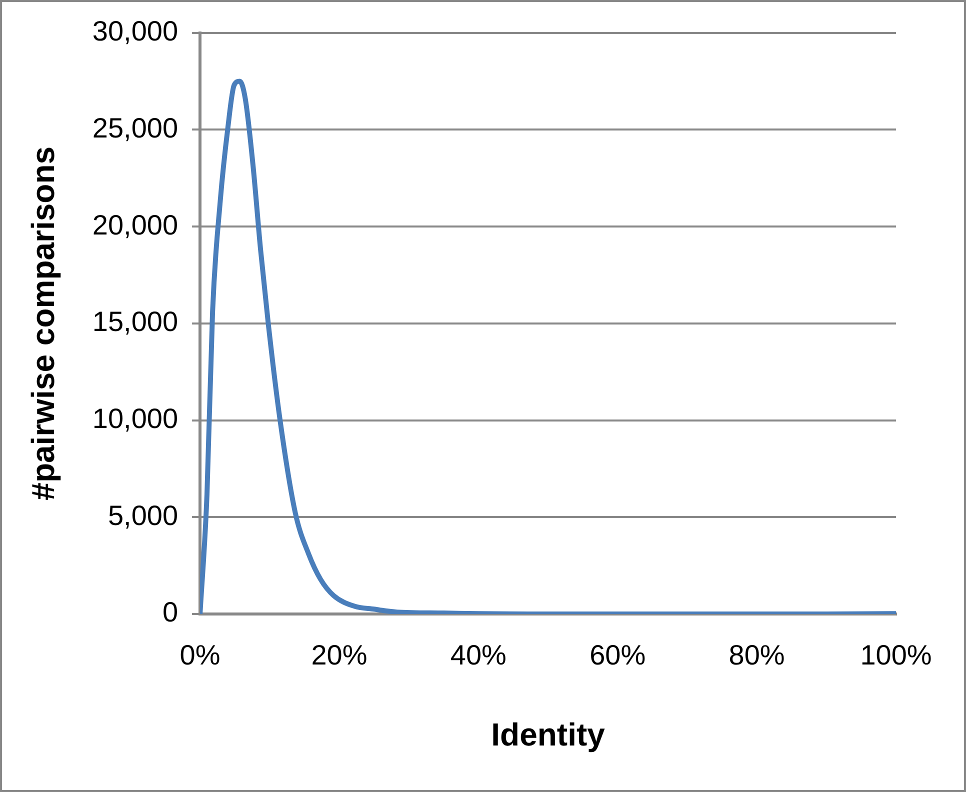  Describe the element at coordinates (548, 734) in the screenshot. I see `x-axis-title: Identity` at that location.